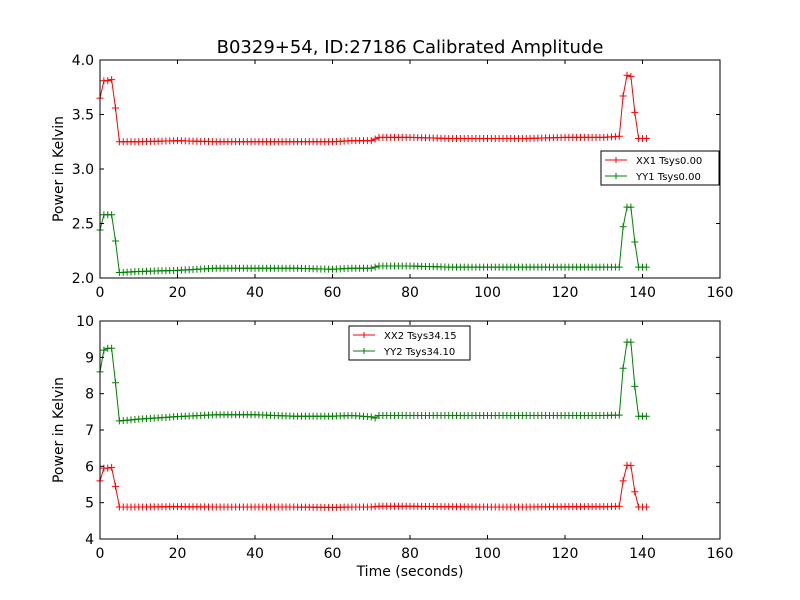 This screenshot has width=800, height=600. I want to click on y-tick-label: 9, so click(89, 358).